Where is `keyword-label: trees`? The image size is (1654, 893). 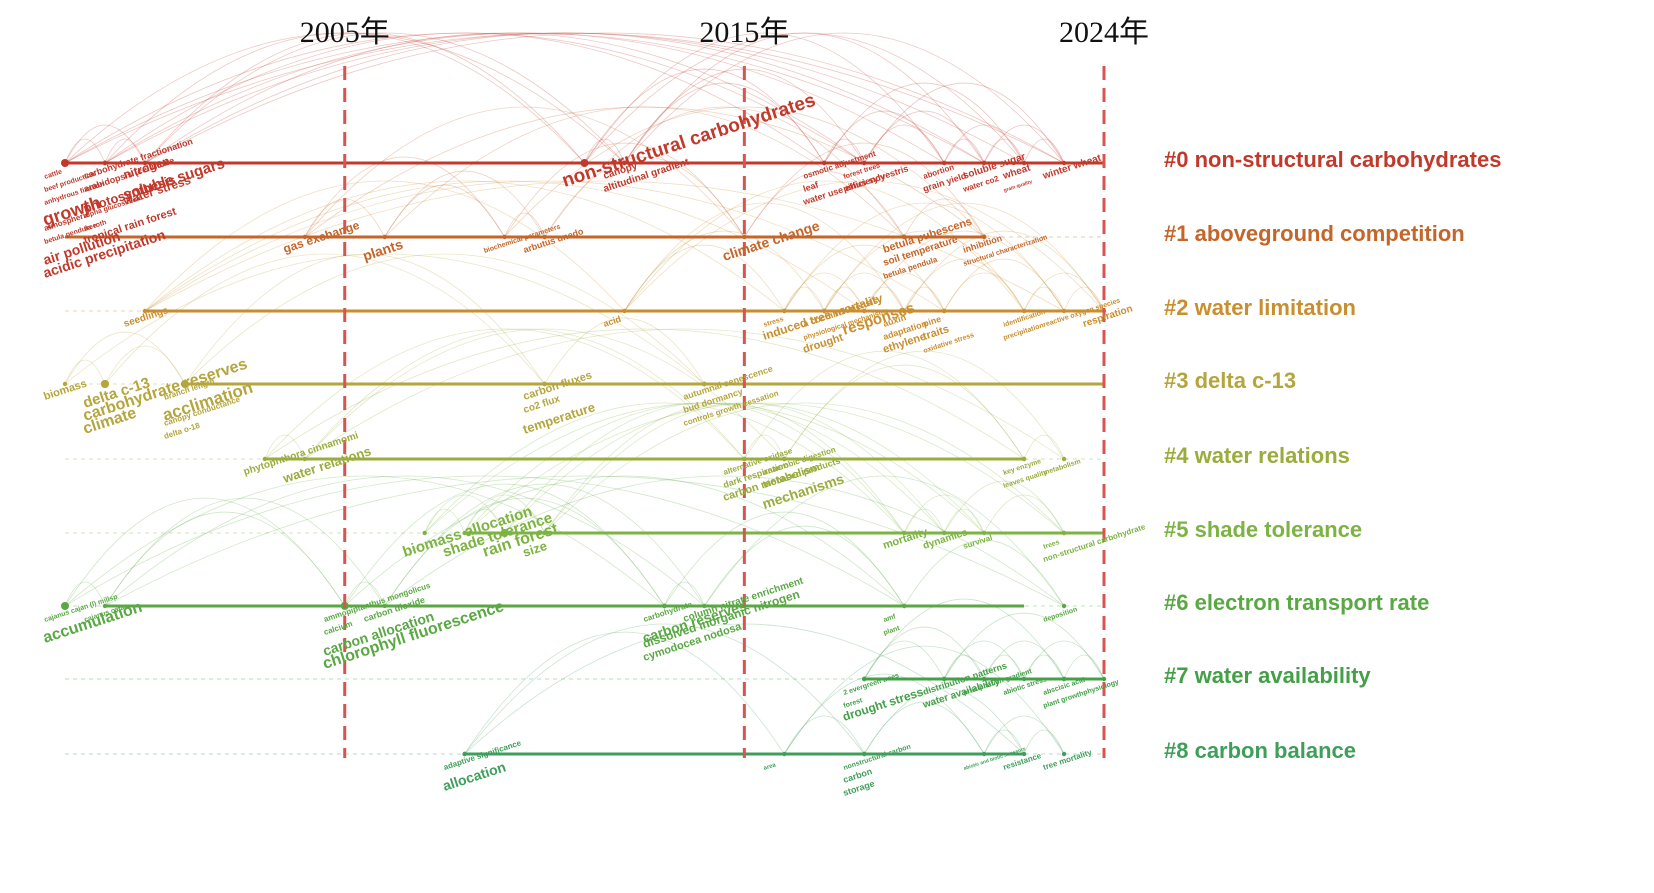
keyword-label: trees is located at coordinates (1051, 545).